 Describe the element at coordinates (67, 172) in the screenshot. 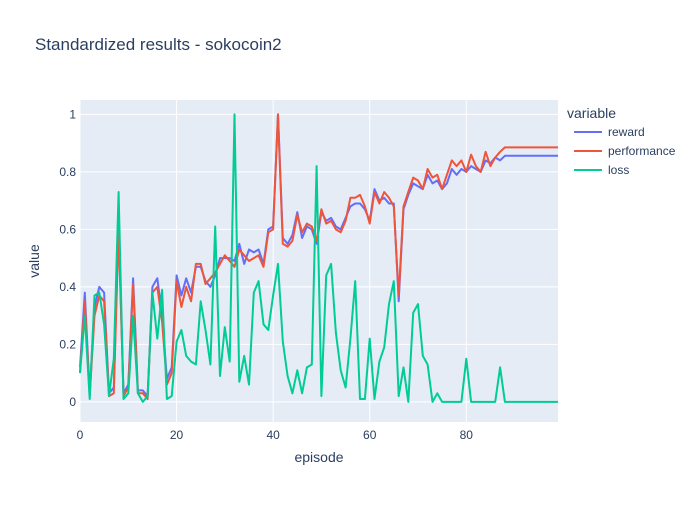

I see `y-tick-label: 0.8` at that location.